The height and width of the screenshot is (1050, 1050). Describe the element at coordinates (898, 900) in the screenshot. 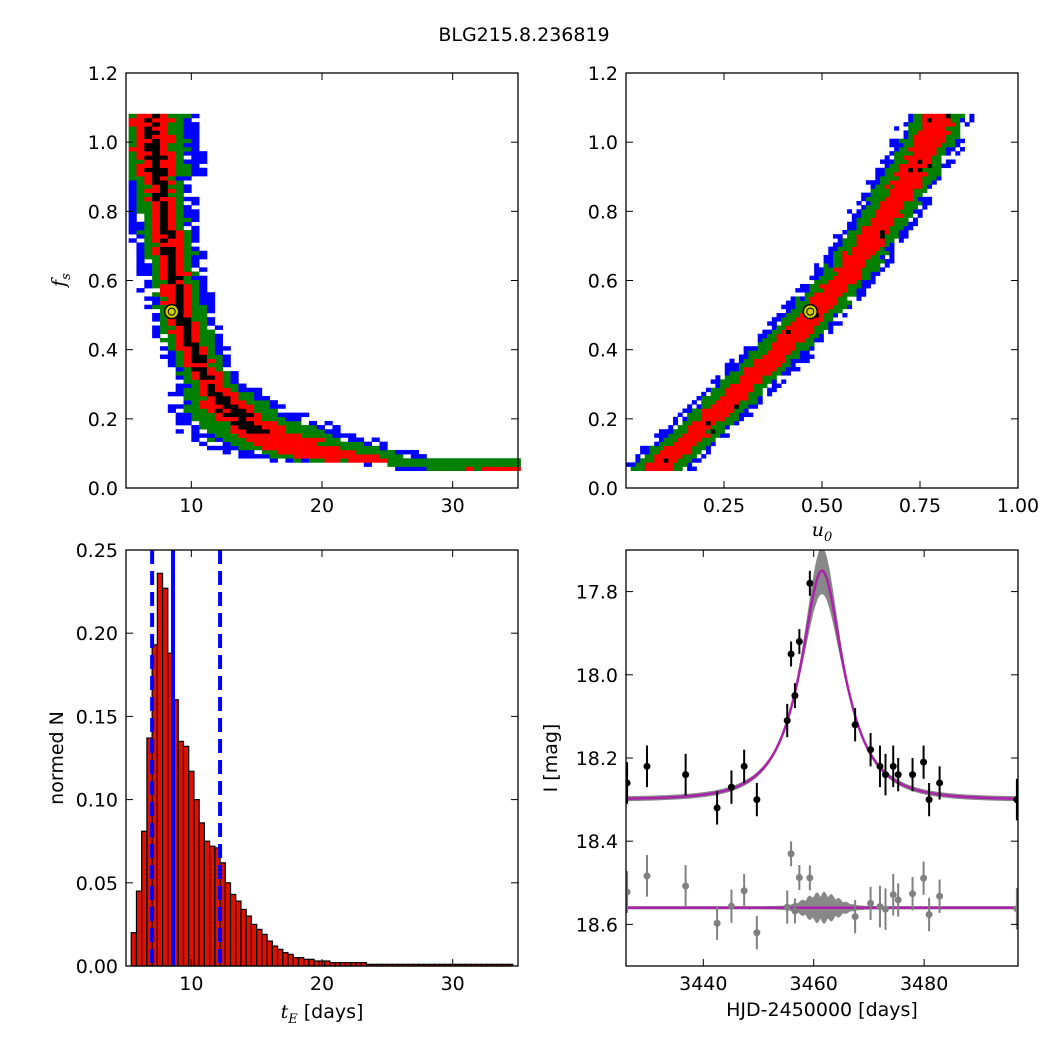

I see `residual-point` at that location.